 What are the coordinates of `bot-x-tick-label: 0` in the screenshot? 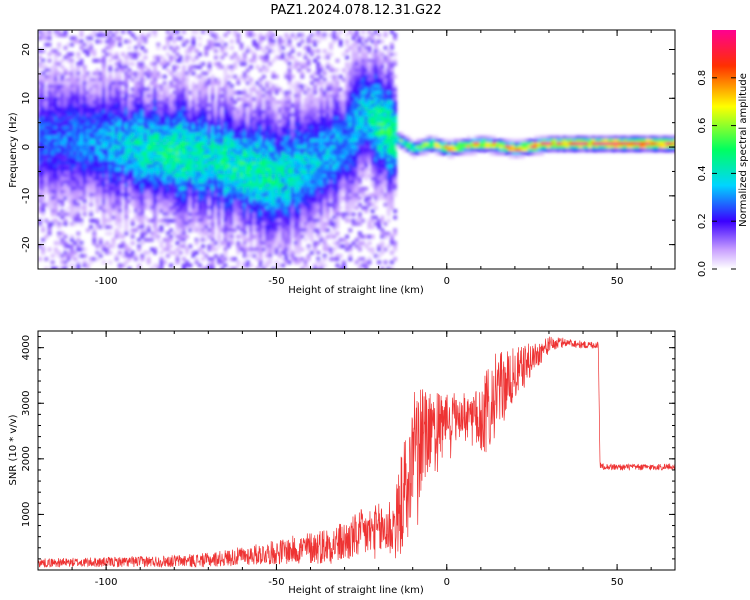 It's located at (447, 582).